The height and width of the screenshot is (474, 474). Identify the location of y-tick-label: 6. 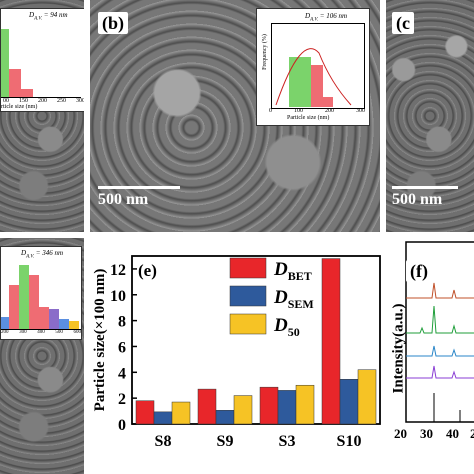
(122, 347).